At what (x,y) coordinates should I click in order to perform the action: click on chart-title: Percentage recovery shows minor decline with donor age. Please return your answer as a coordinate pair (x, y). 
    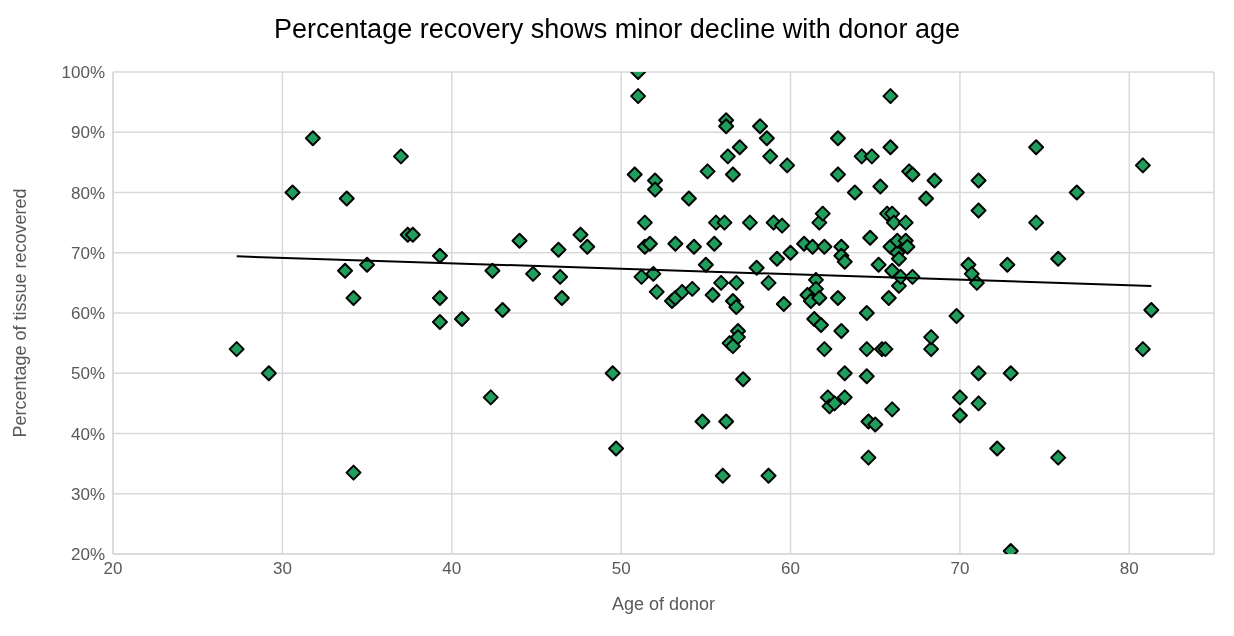
    Looking at the image, I should click on (617, 30).